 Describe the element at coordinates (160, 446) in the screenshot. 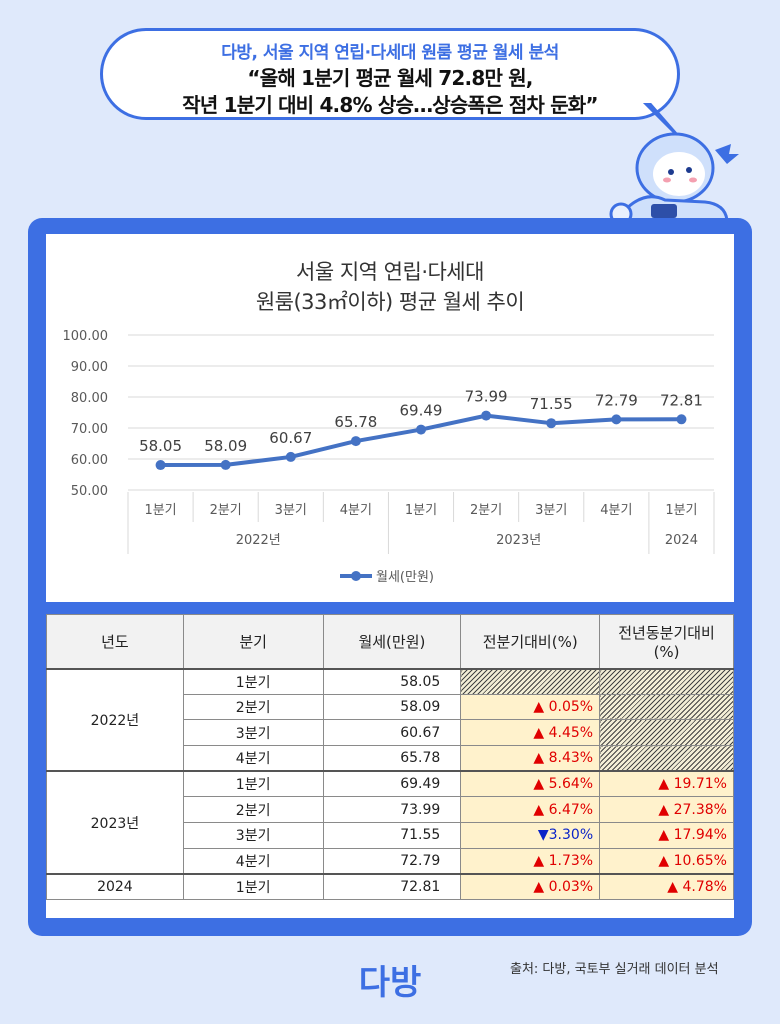

I see `data-label: 58.05` at that location.